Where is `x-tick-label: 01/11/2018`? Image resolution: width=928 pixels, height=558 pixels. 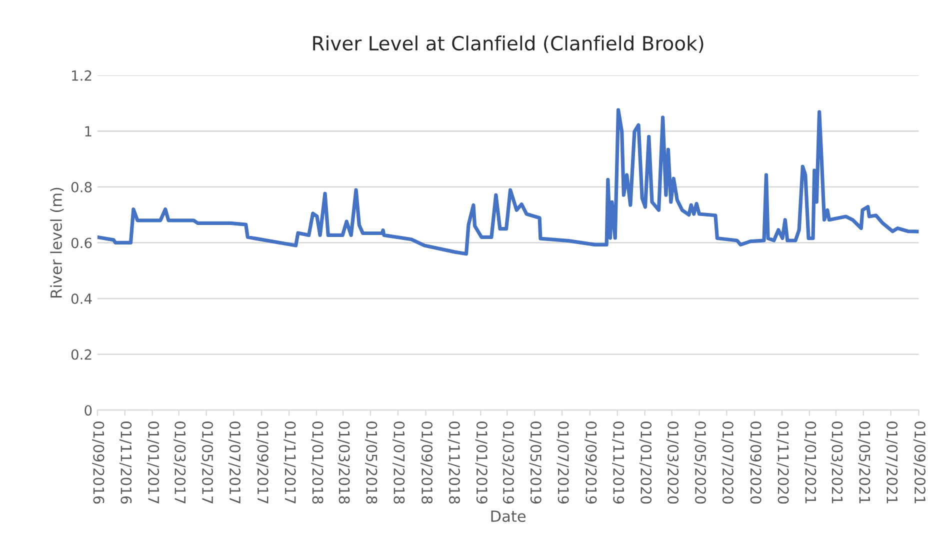 x-tick-label: 01/11/2018 is located at coordinates (454, 463).